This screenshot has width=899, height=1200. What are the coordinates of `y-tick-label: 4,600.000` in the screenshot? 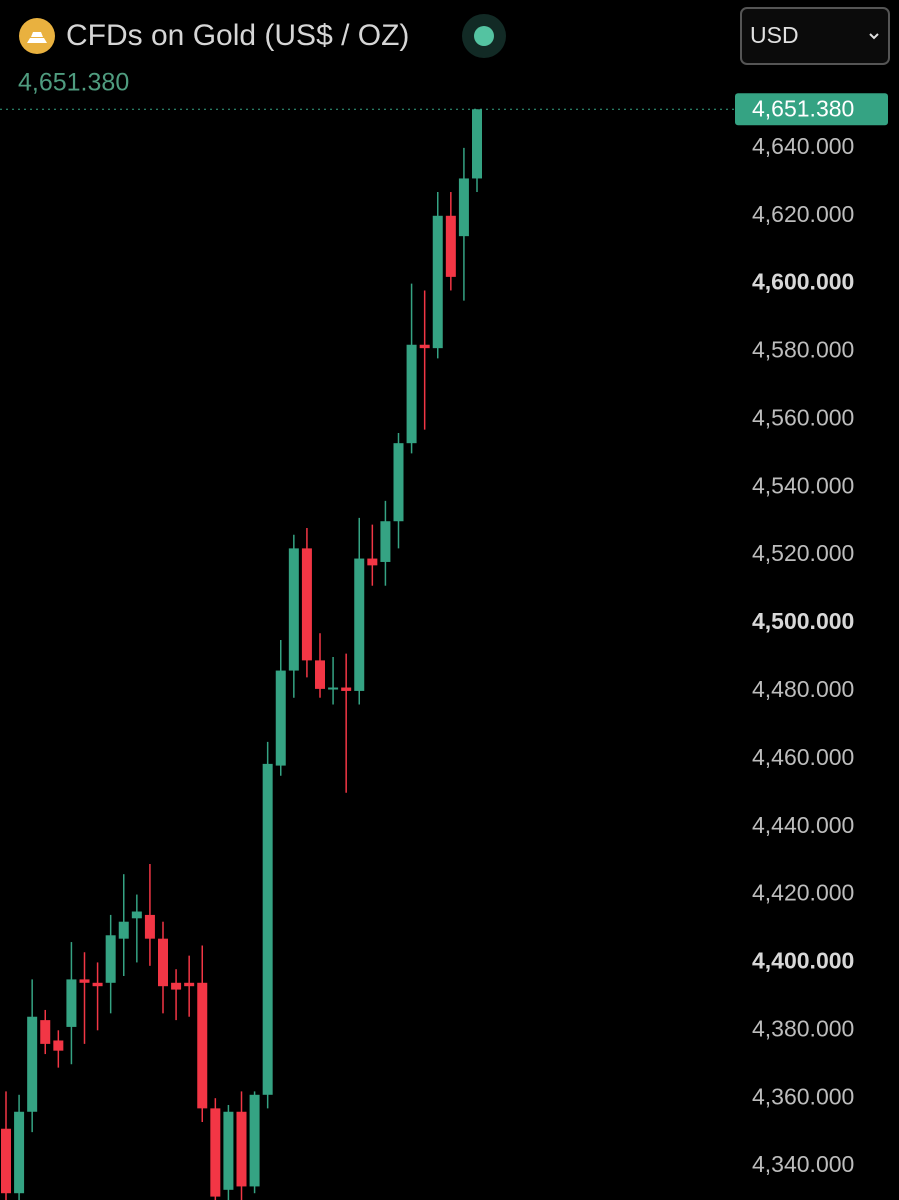 It's located at (803, 282).